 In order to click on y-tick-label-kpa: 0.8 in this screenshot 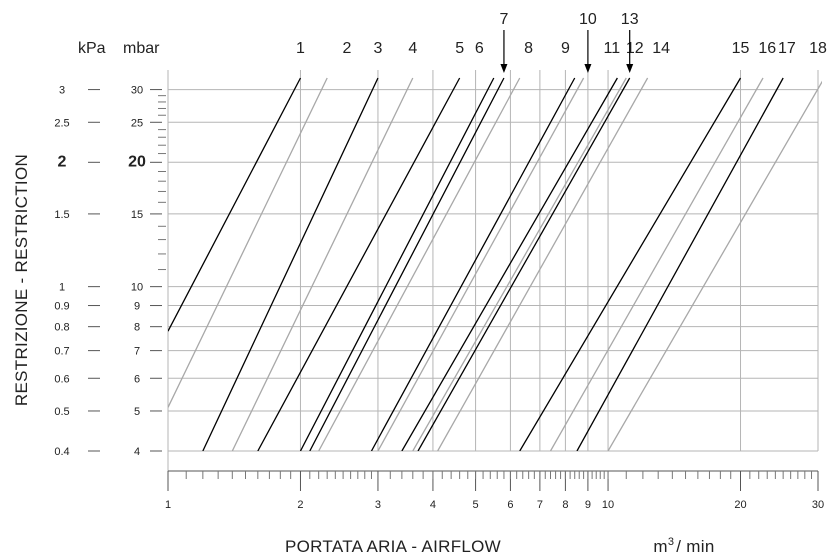, I will do `click(61, 328)`.